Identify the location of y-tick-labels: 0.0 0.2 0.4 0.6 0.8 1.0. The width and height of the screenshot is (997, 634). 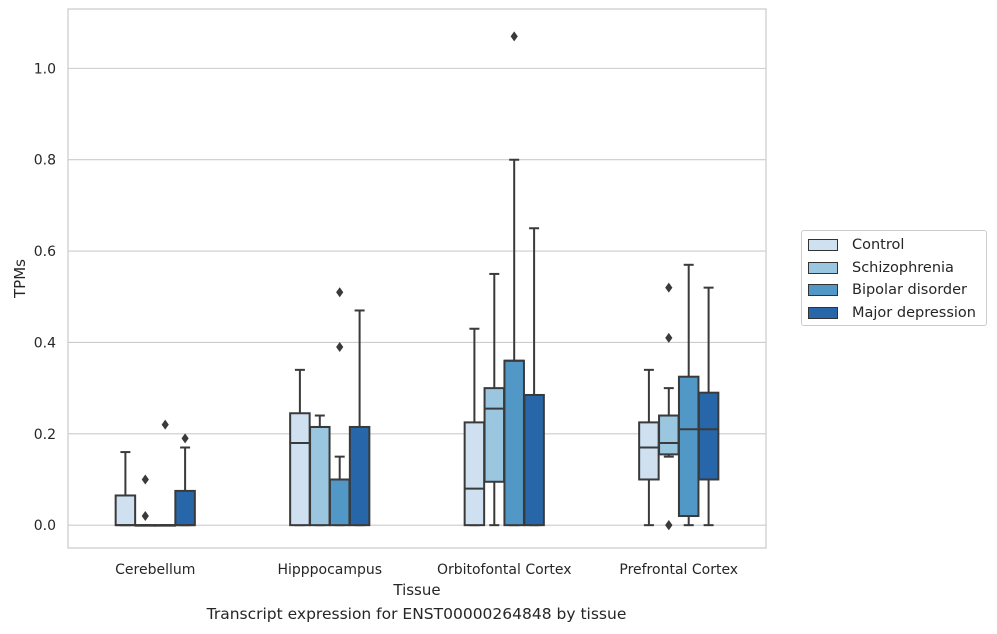
(45, 297).